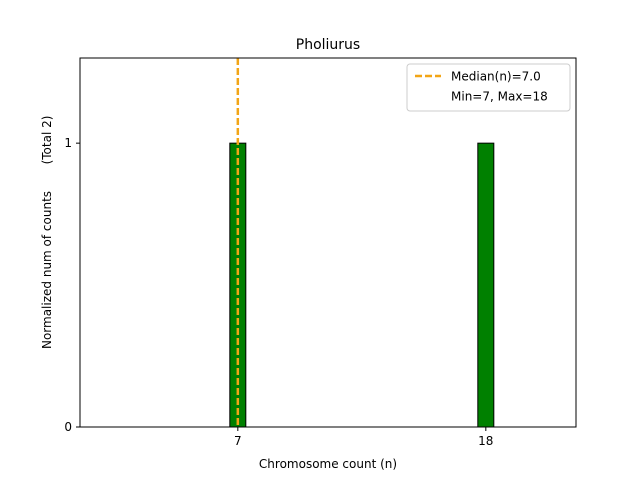 This screenshot has height=484, width=640. What do you see at coordinates (238, 441) in the screenshot?
I see `x-tick-label-7: 7` at bounding box center [238, 441].